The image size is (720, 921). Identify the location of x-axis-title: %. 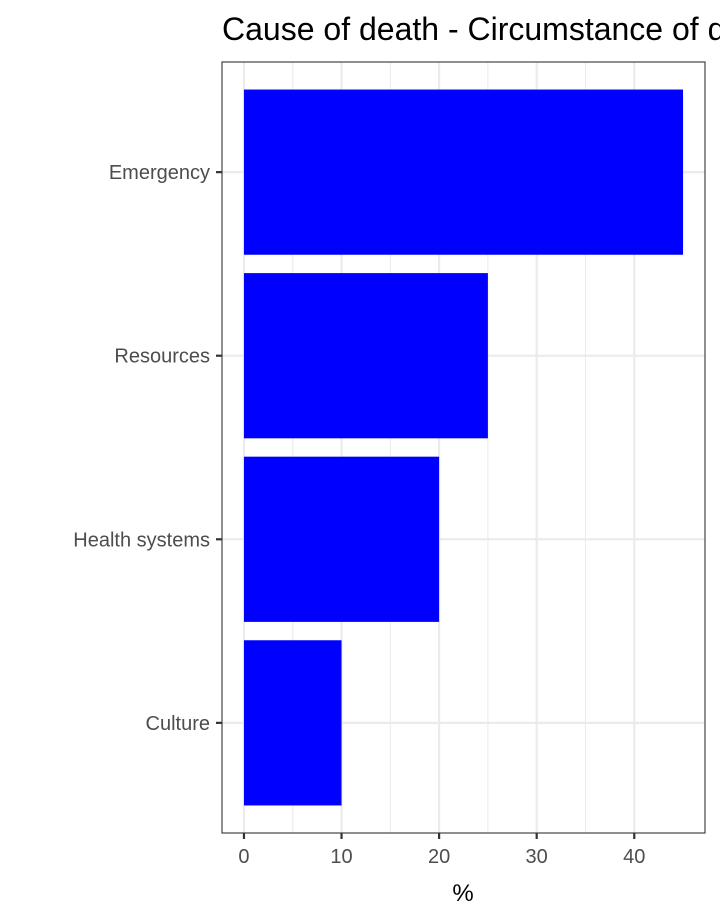
(462, 893).